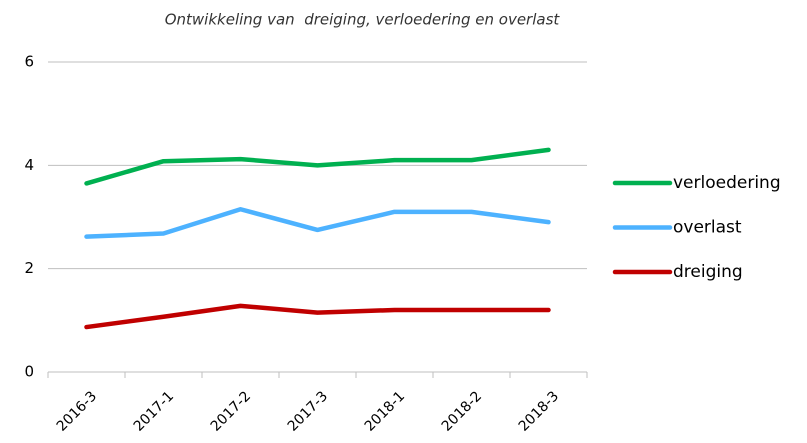 Image resolution: width=807 pixels, height=443 pixels. Describe the element at coordinates (462, 411) in the screenshot. I see `x-tick-label: 2018-2` at that location.